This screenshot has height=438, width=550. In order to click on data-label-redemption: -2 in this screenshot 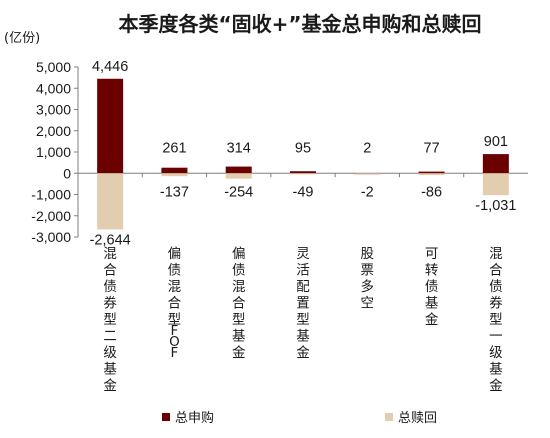, I will do `click(367, 192)`.